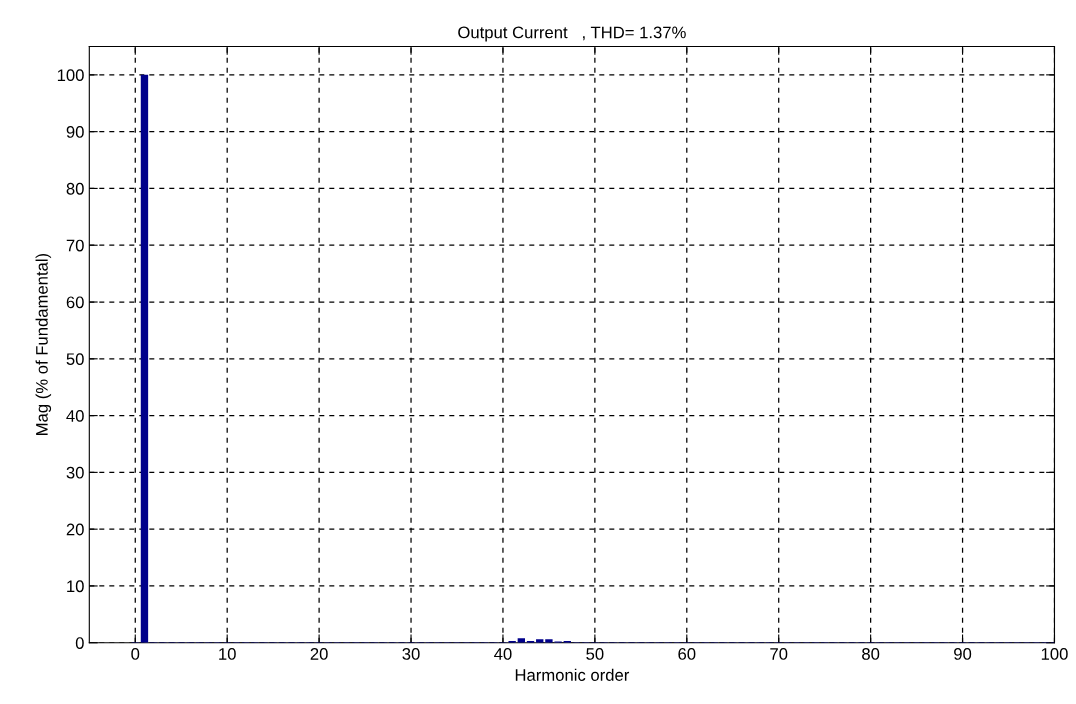 The height and width of the screenshot is (704, 1076). What do you see at coordinates (779, 654) in the screenshot?
I see `x-tick-label: 70` at bounding box center [779, 654].